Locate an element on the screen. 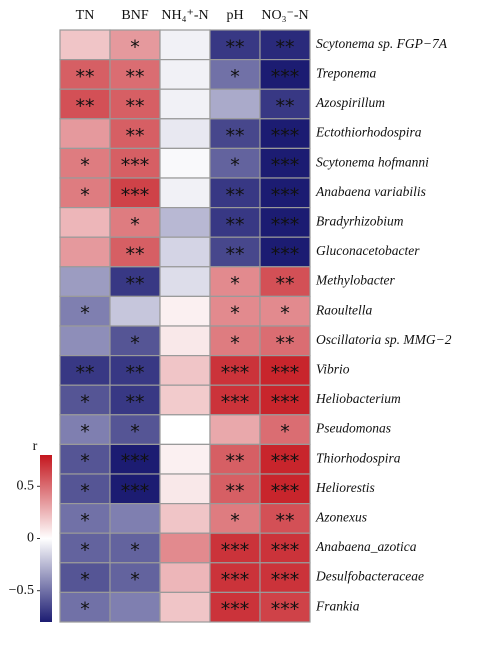 The height and width of the screenshot is (646, 490). row-label: Scytonema hofmanni is located at coordinates (372, 161).